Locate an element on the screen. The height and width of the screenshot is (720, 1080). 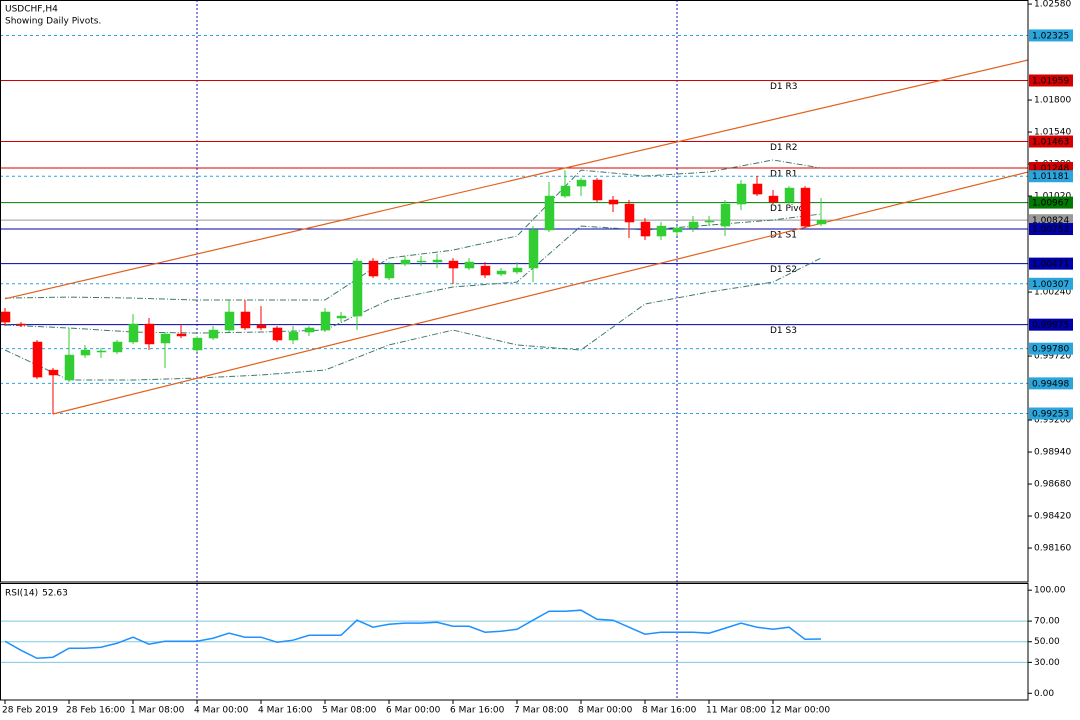
level-name: D1 R3 is located at coordinates (784, 87).